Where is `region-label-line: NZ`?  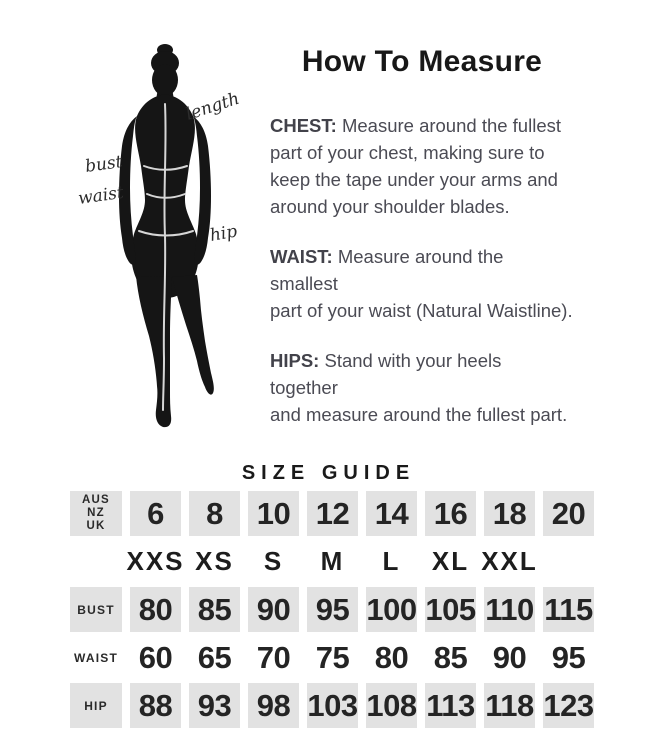
region-label-line: NZ is located at coordinates (96, 513).